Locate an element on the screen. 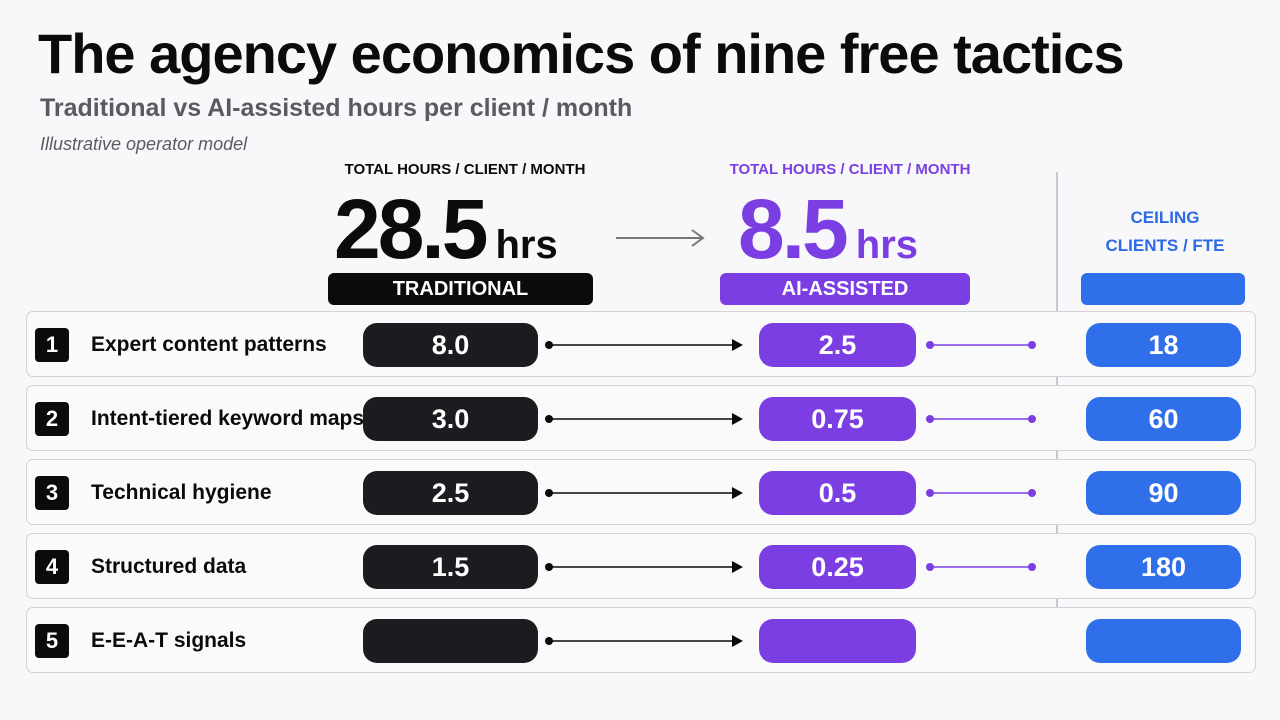 The image size is (1280, 720). row-number-badge: 2 is located at coordinates (52, 419).